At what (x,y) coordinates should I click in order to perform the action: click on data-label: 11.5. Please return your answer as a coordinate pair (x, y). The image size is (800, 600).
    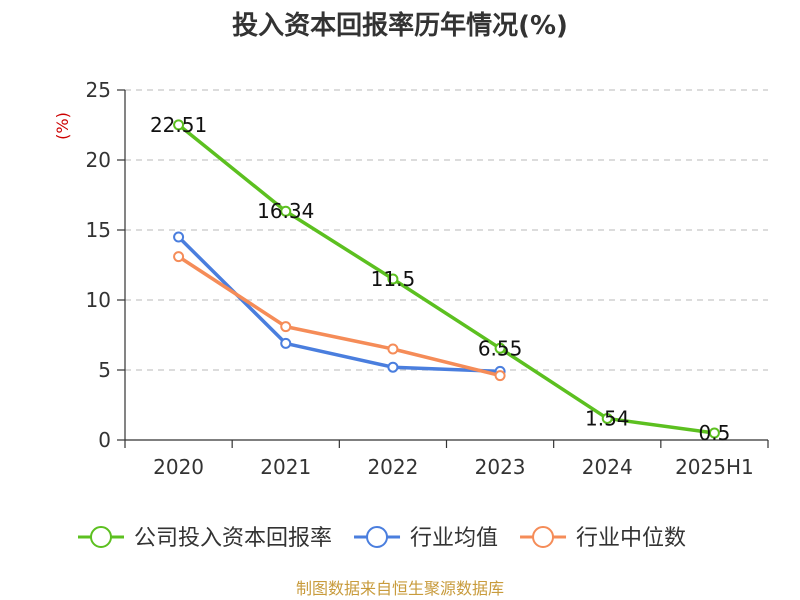
    Looking at the image, I should click on (393, 279).